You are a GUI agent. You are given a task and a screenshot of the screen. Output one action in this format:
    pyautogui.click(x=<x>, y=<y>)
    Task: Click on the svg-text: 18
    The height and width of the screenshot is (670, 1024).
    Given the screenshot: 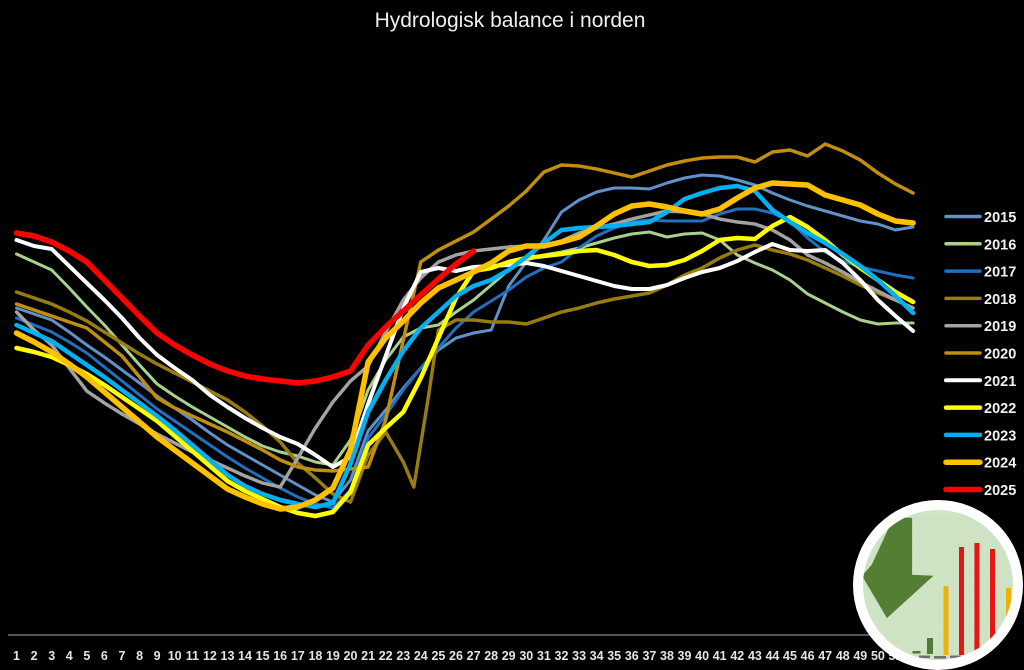 What is the action you would take?
    pyautogui.click(x=315, y=656)
    